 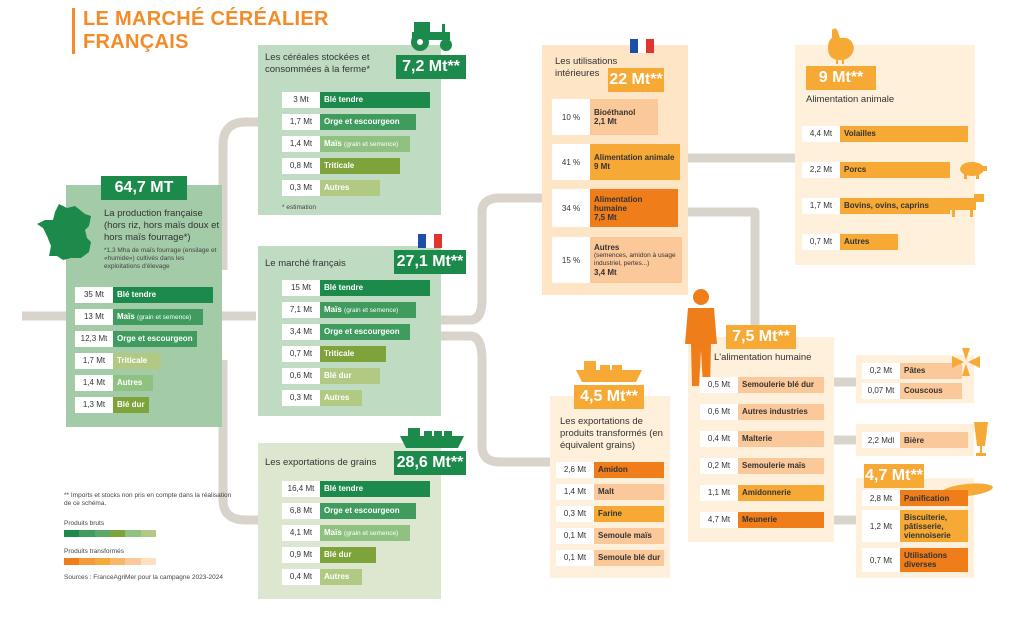 What do you see at coordinates (757, 438) in the screenshot?
I see `bar-label-text: Malterie` at bounding box center [757, 438].